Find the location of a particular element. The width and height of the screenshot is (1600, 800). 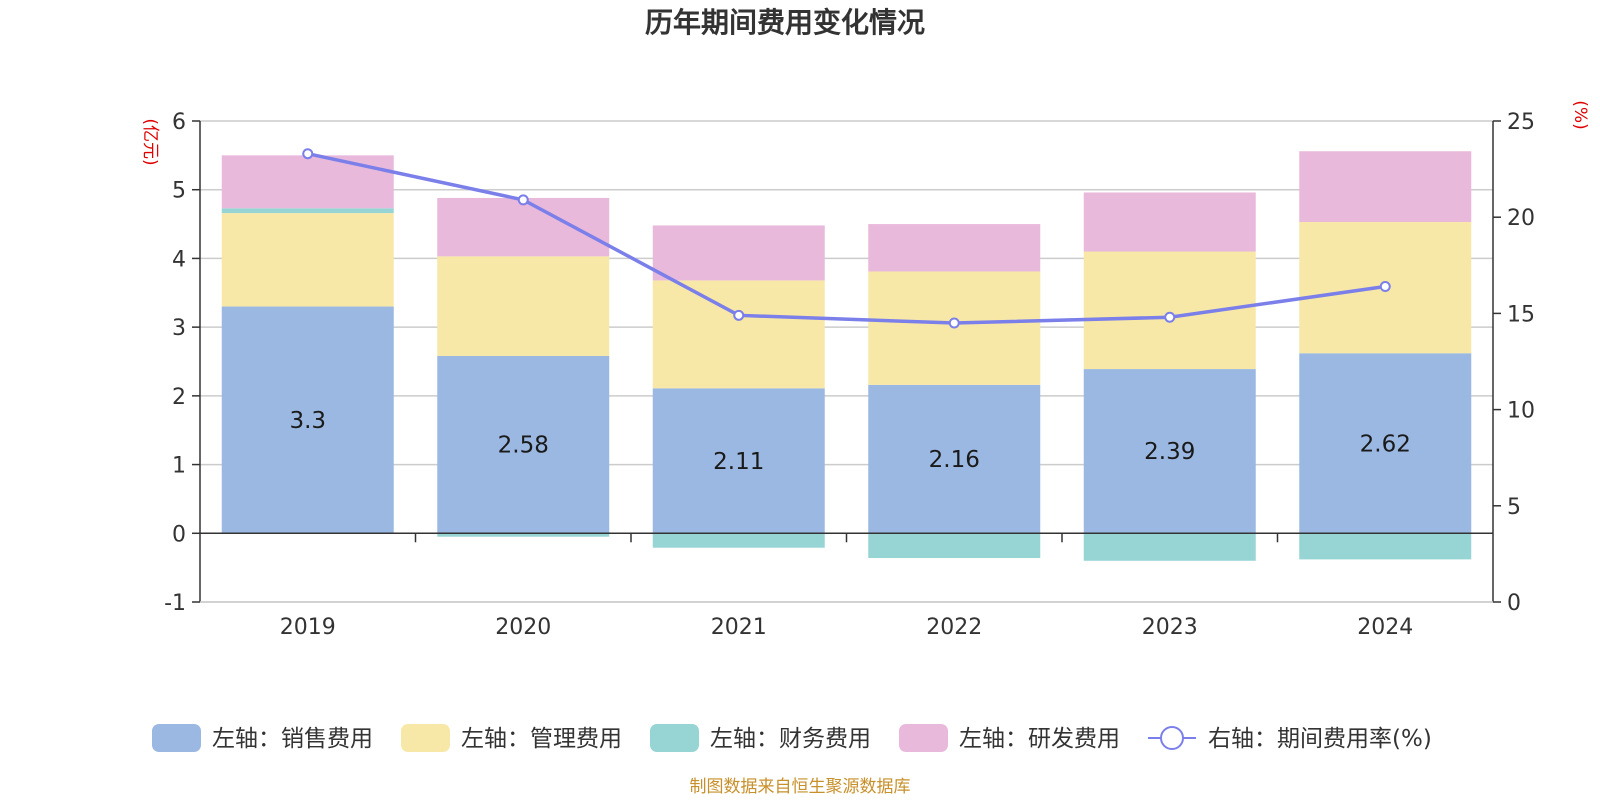

bar-value-label: 2.11 is located at coordinates (738, 462).